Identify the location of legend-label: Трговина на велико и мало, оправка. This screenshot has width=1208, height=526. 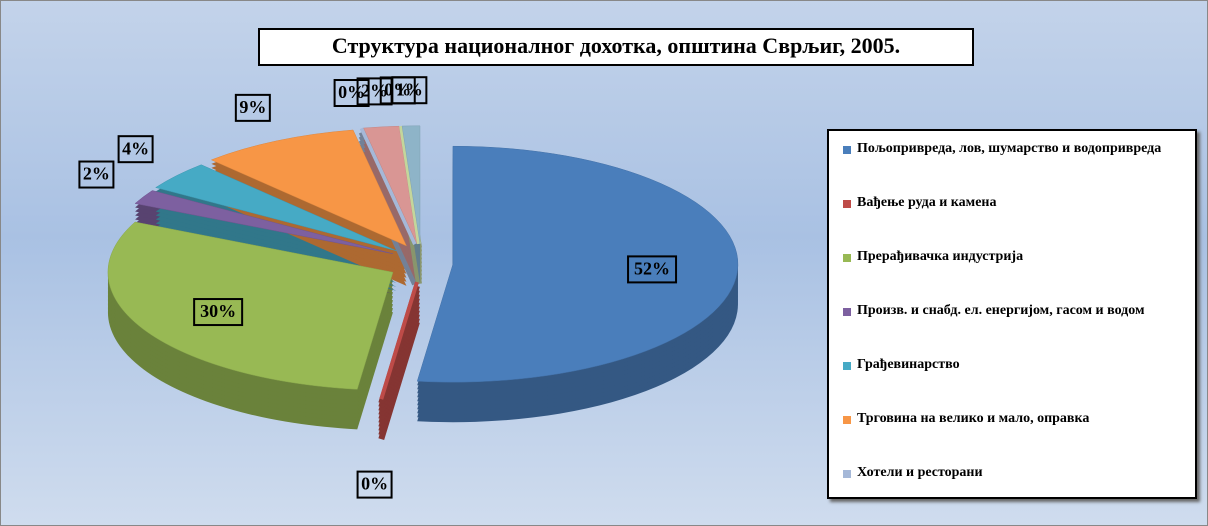
(973, 418).